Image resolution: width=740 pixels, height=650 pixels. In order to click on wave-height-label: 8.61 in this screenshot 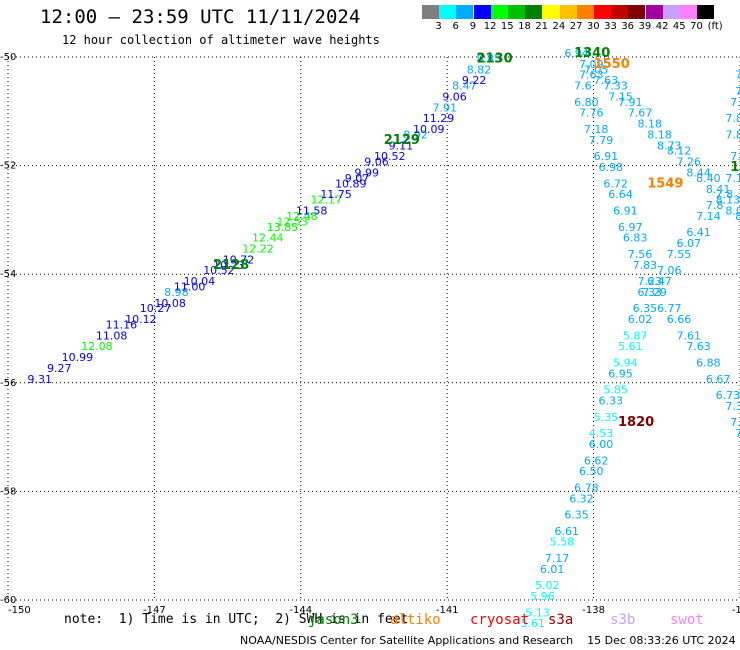, I will do `click(737, 216)`.